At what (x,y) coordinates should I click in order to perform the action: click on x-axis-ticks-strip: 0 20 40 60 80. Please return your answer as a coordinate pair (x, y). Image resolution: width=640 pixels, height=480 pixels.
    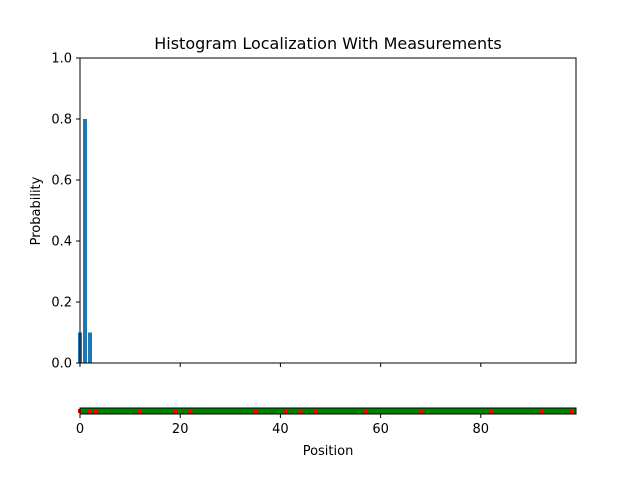
    Looking at the image, I should click on (282, 425).